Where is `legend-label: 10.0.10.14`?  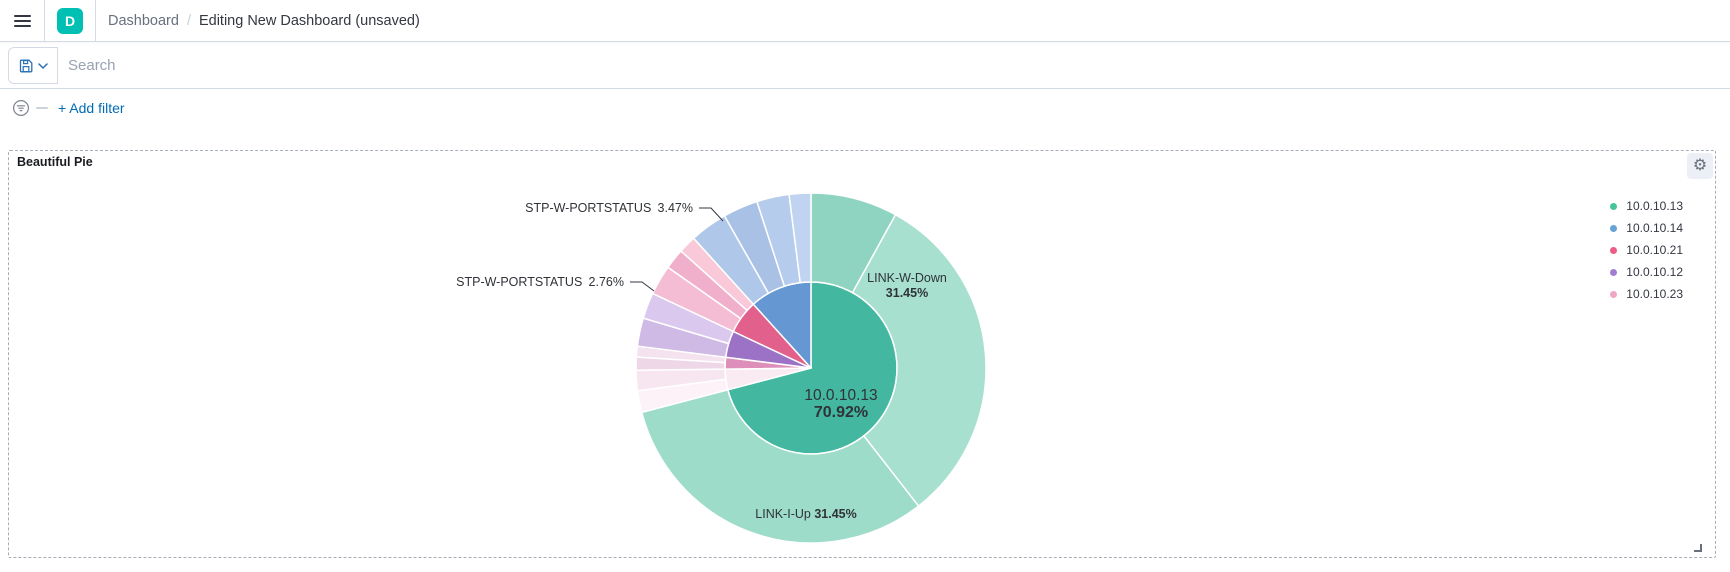 legend-label: 10.0.10.14 is located at coordinates (1654, 228).